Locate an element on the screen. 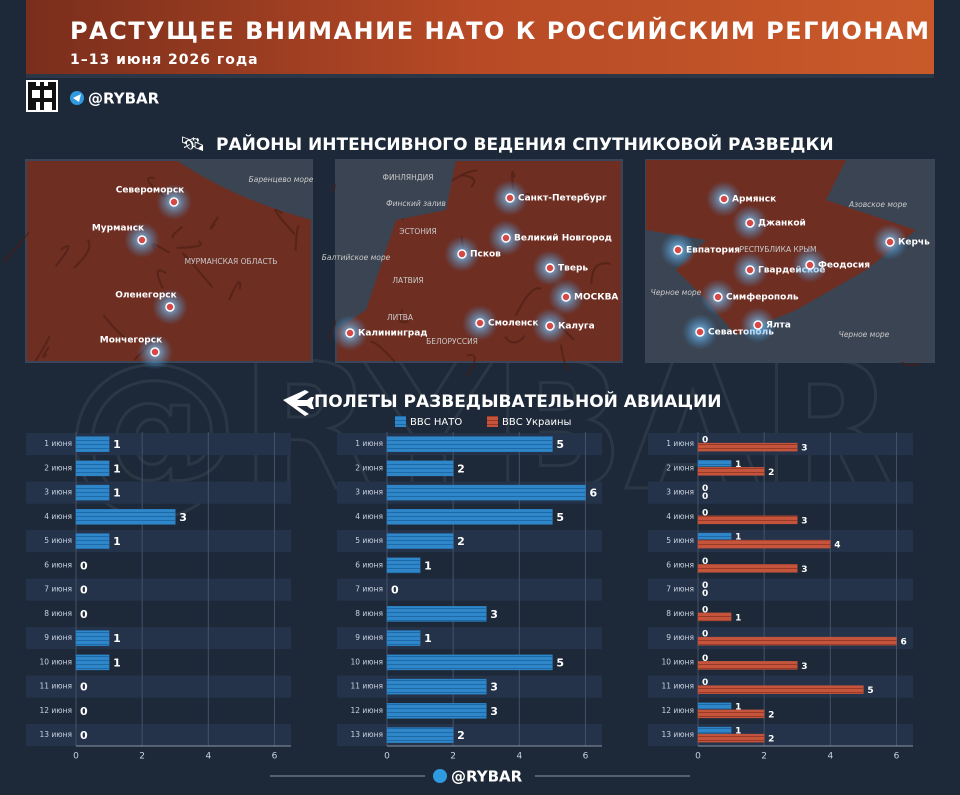  region-label: ЭСТОНИЯ is located at coordinates (417, 231).